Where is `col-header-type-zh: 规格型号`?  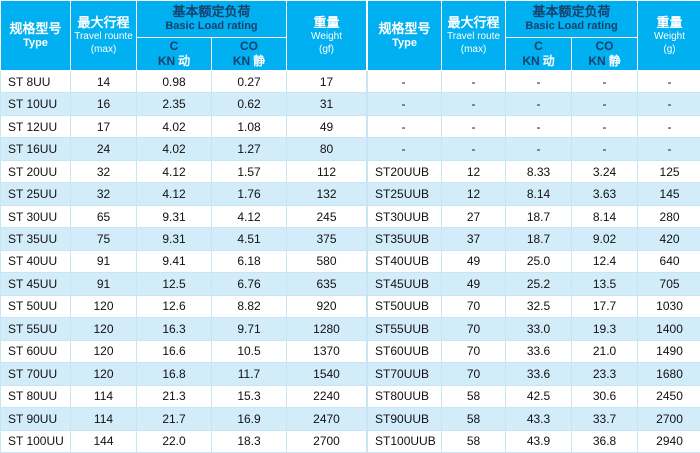
col-header-type-zh: 规格型号 is located at coordinates (35, 28).